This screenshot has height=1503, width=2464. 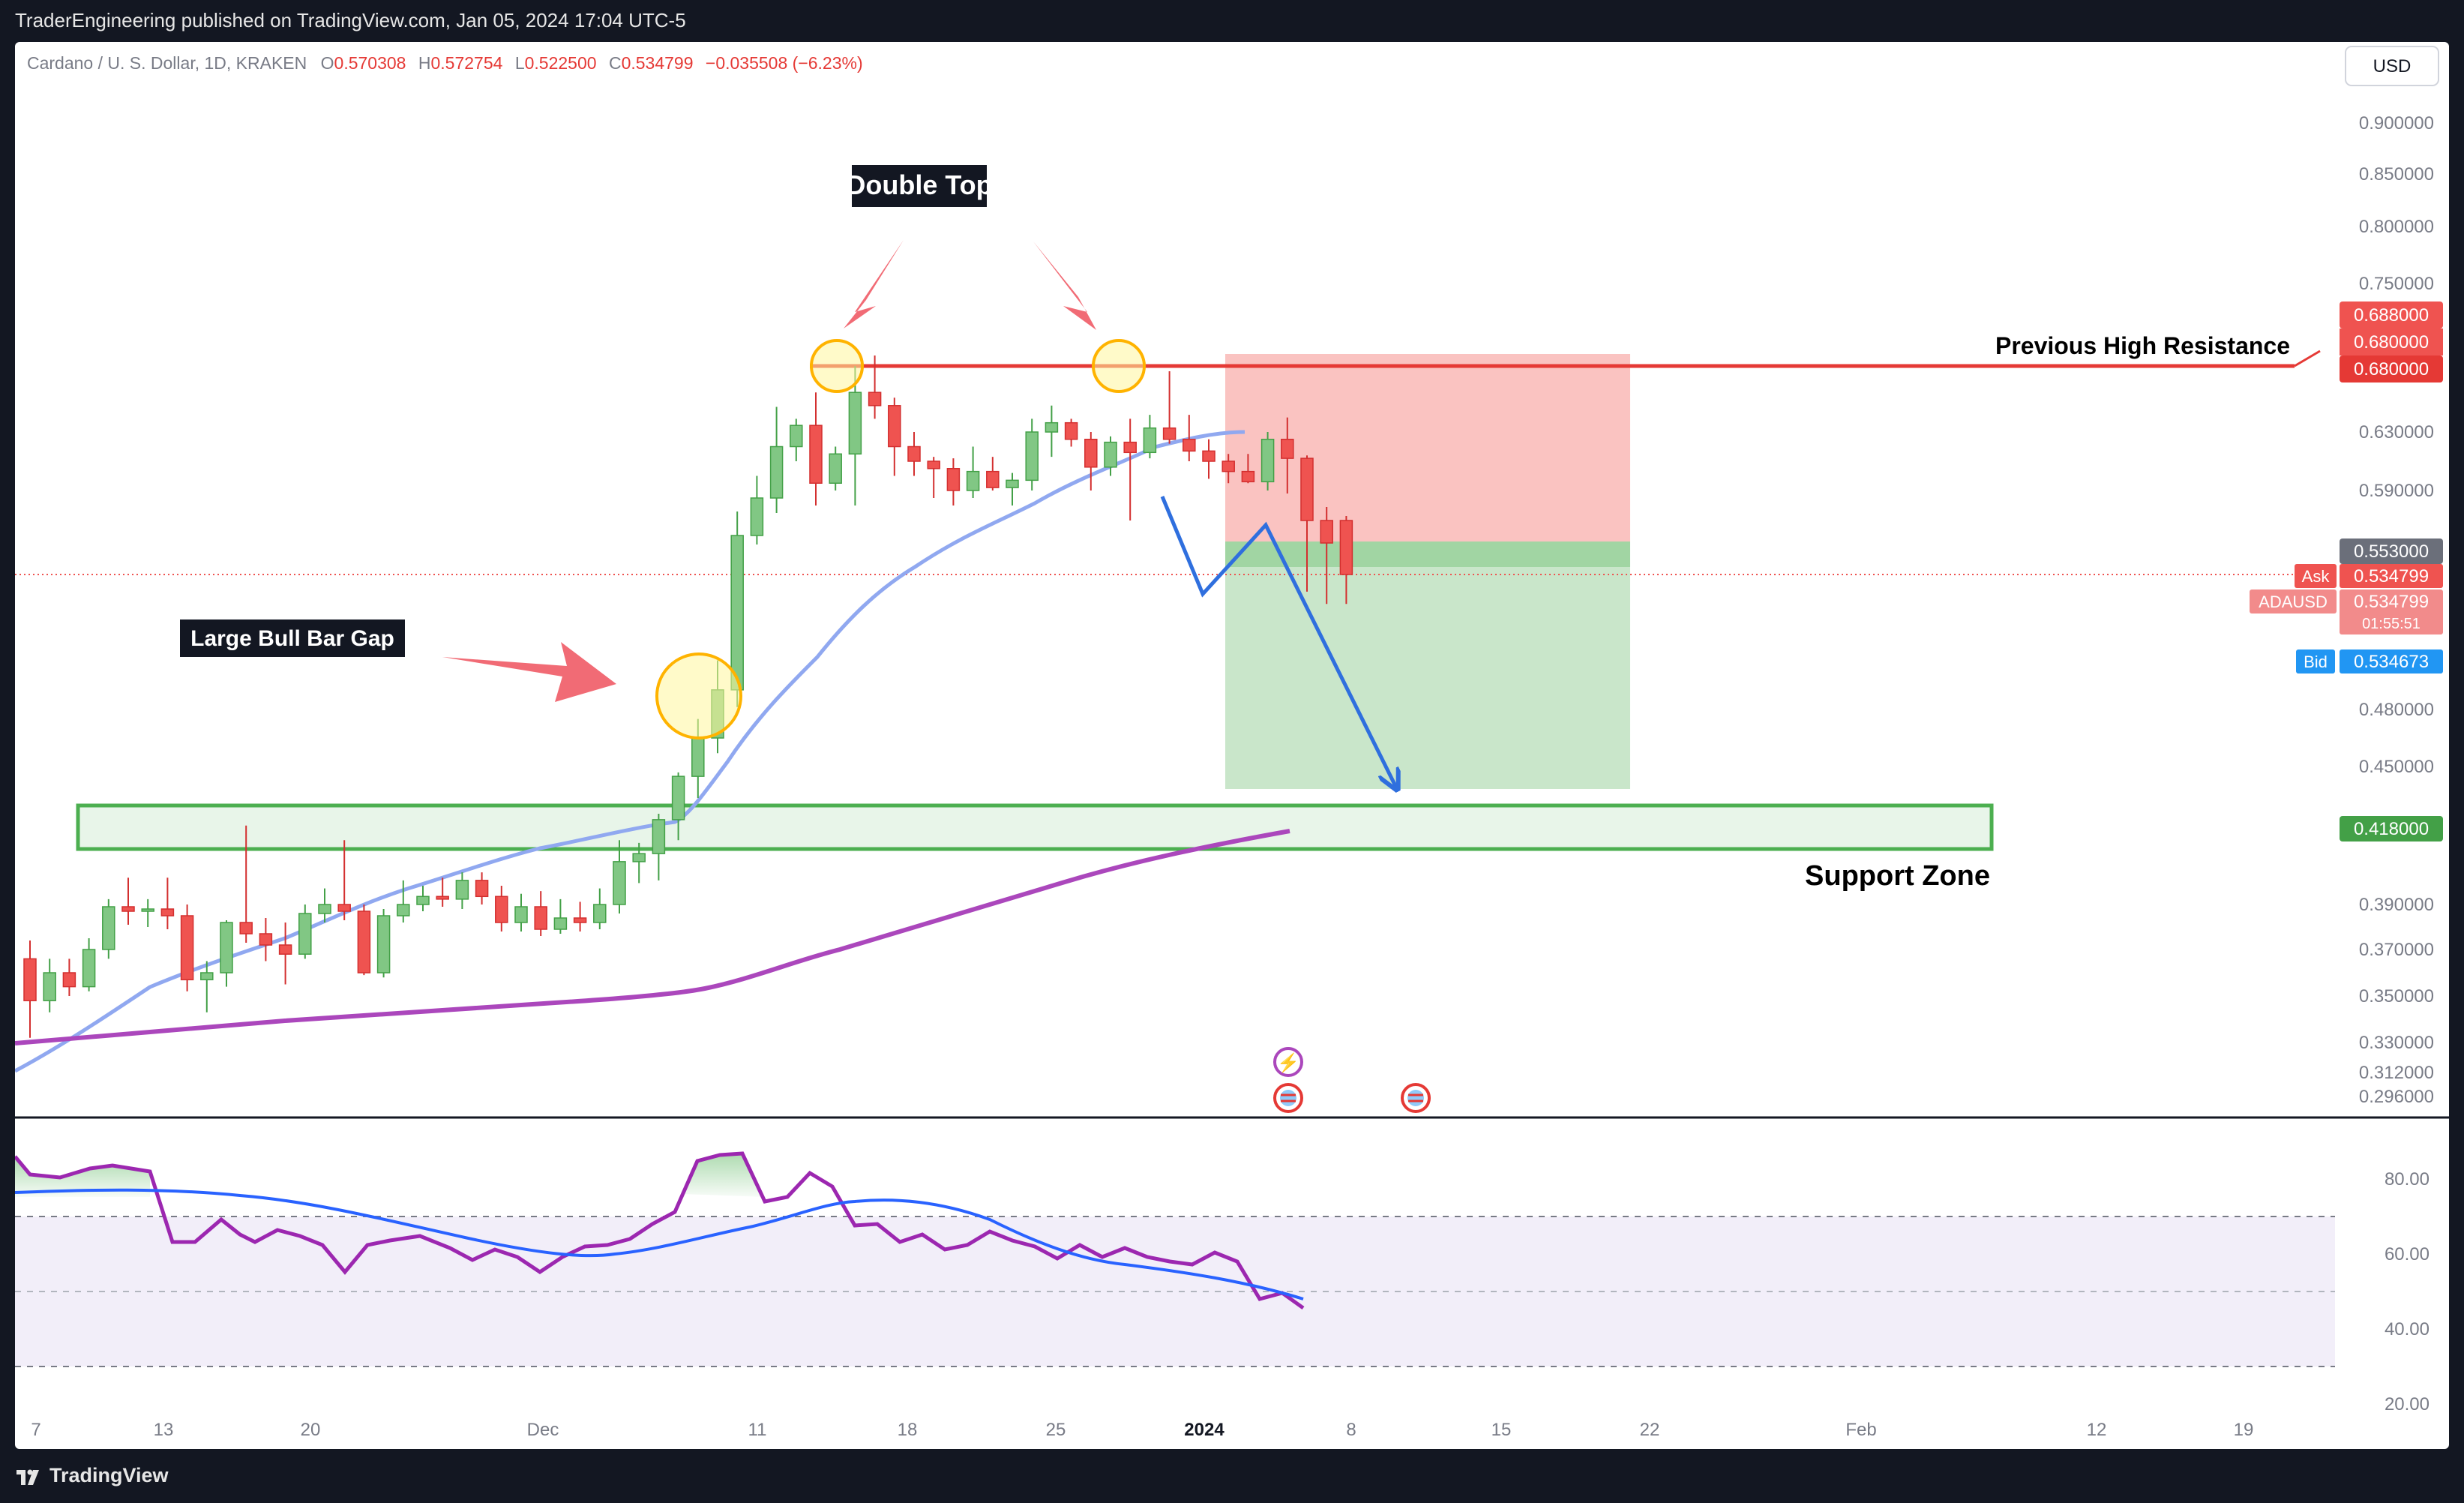 What do you see at coordinates (2097, 1430) in the screenshot?
I see `time-tick-label: 12` at bounding box center [2097, 1430].